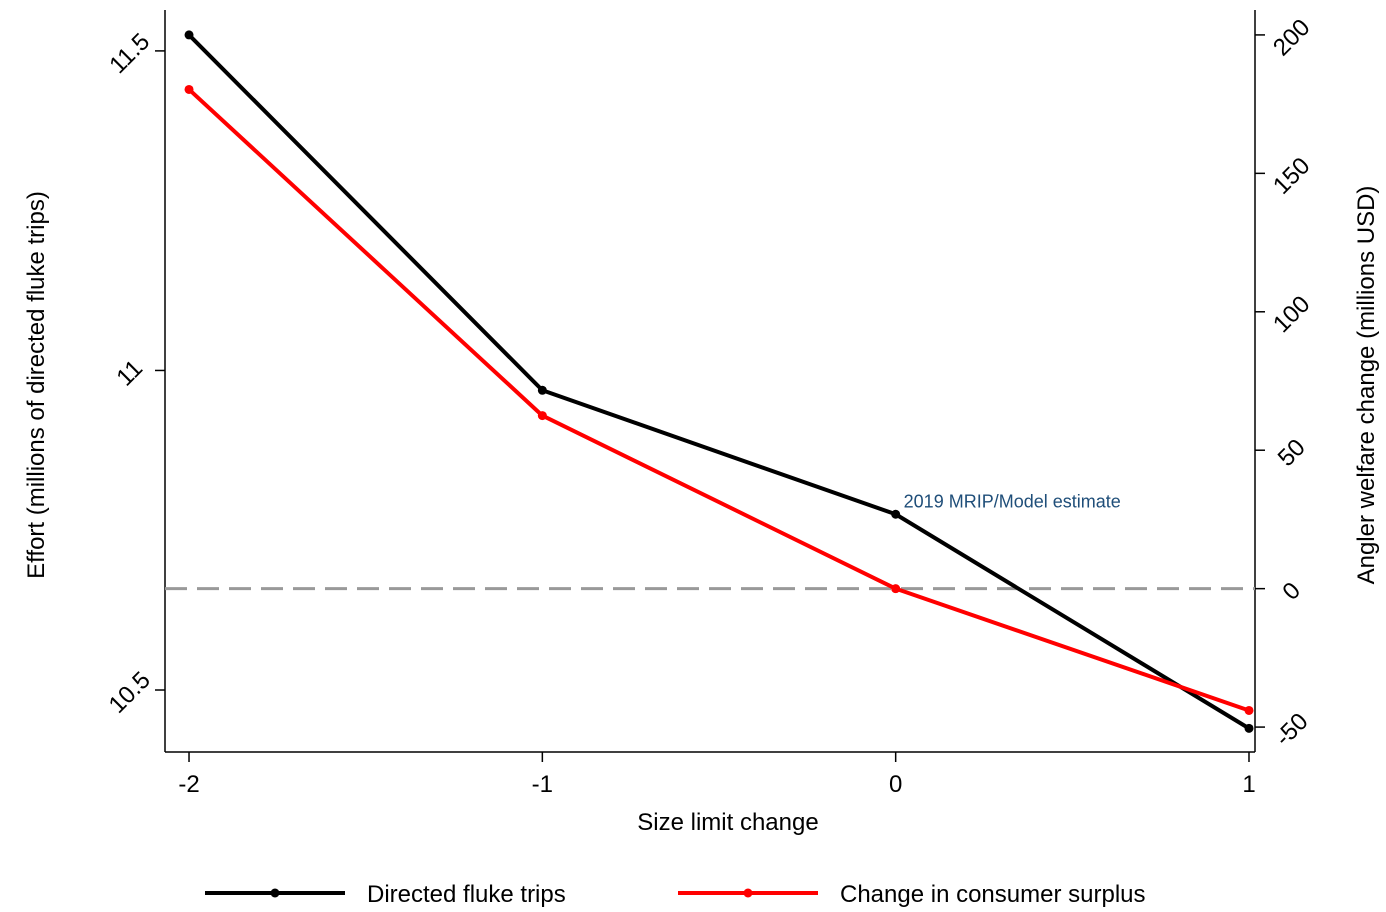  What do you see at coordinates (466, 894) in the screenshot?
I see `legend-label: Directed fluke trips` at bounding box center [466, 894].